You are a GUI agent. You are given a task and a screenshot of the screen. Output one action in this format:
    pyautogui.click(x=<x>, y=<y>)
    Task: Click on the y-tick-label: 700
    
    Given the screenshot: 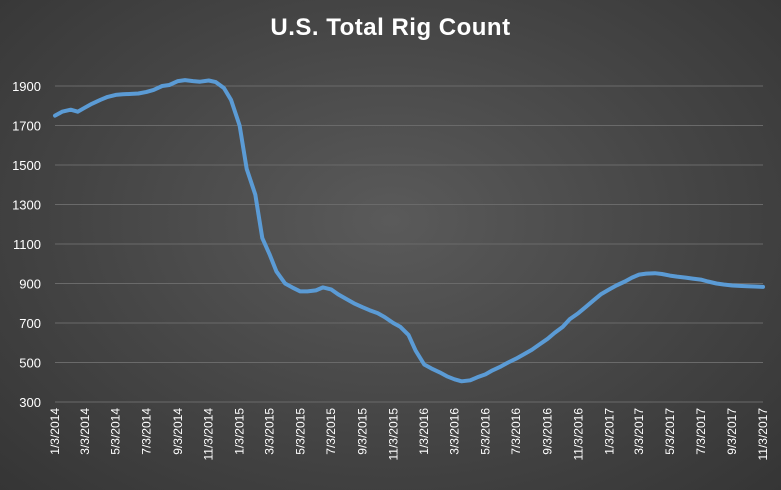 What is the action you would take?
    pyautogui.click(x=30, y=323)
    